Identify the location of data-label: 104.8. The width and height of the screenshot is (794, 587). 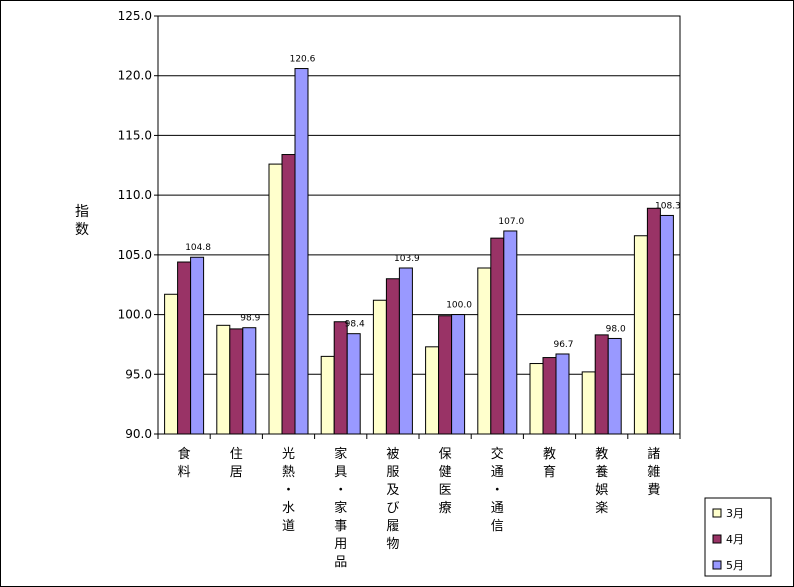
(198, 248).